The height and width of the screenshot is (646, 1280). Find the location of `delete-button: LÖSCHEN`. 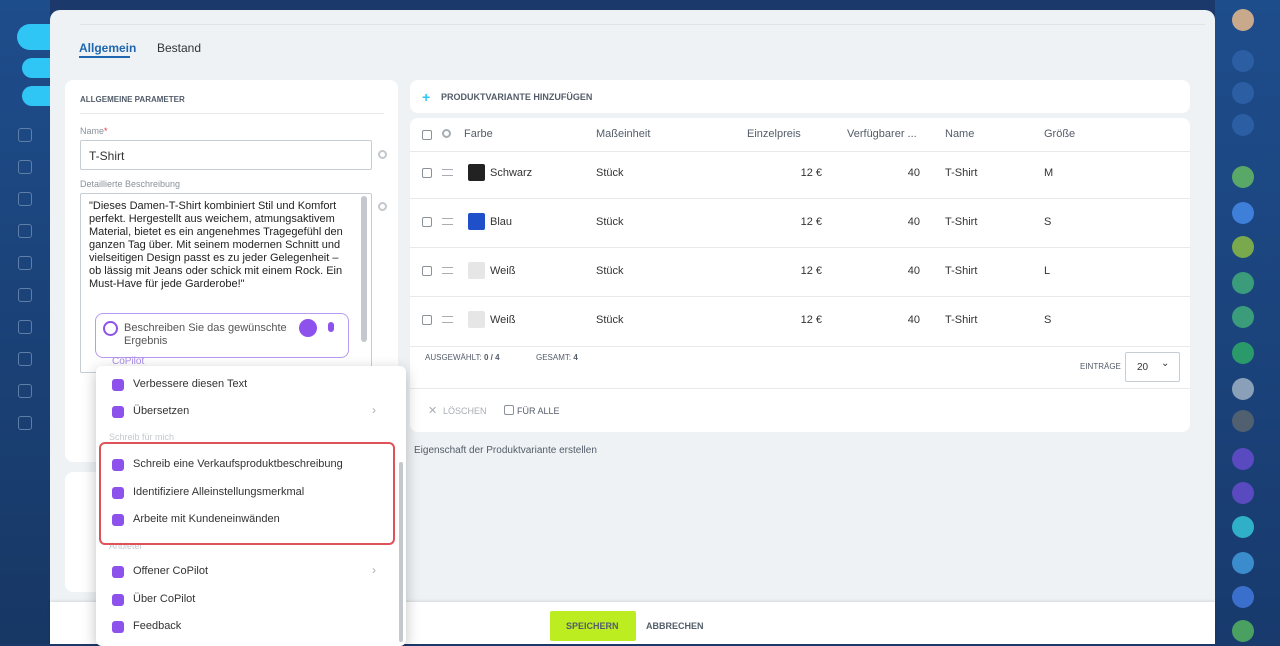

delete-button: LÖSCHEN is located at coordinates (465, 411).